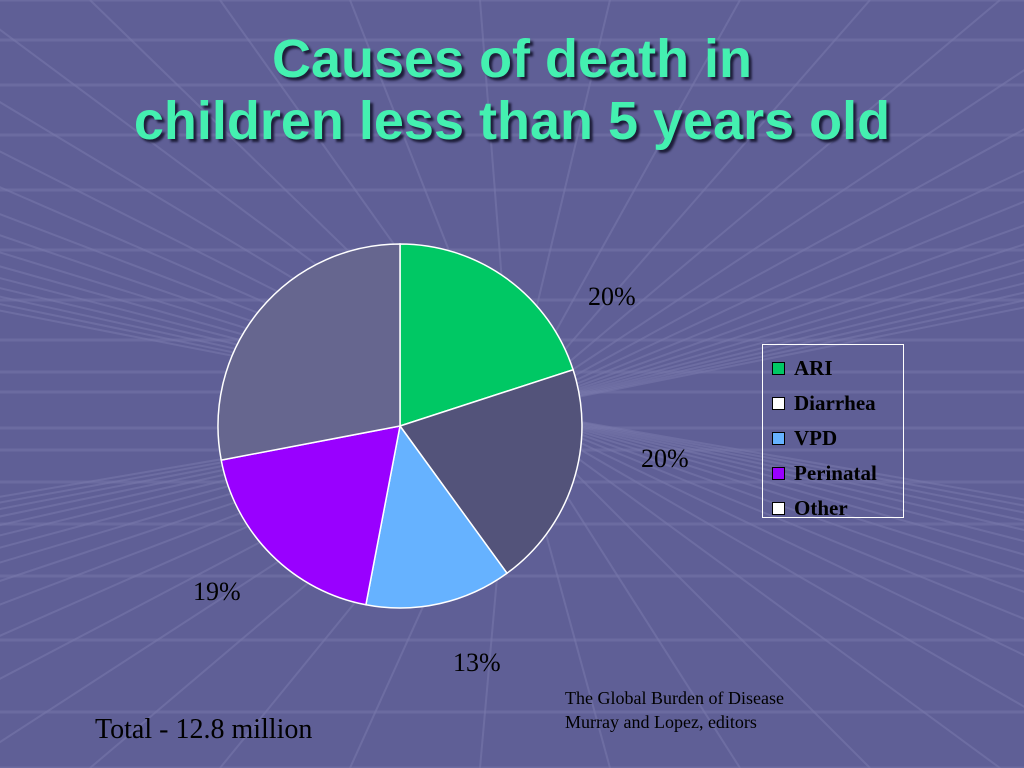 This screenshot has width=1024, height=768. Describe the element at coordinates (512, 59) in the screenshot. I see `title-line-1: Causes of death in` at that location.